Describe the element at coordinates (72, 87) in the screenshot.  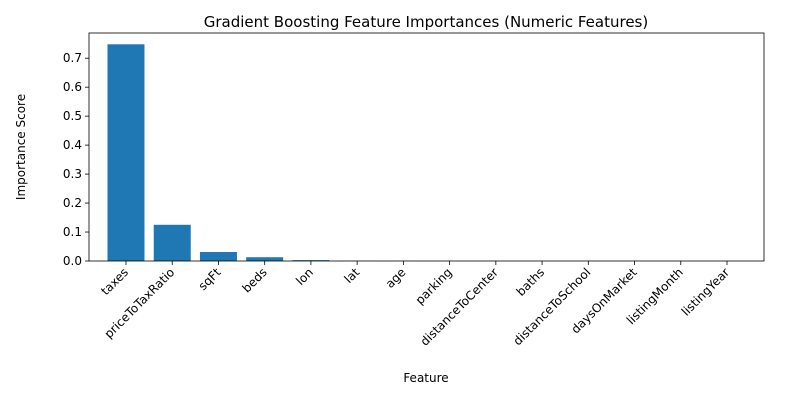
I see `y-tick-label: 0.6` at that location.